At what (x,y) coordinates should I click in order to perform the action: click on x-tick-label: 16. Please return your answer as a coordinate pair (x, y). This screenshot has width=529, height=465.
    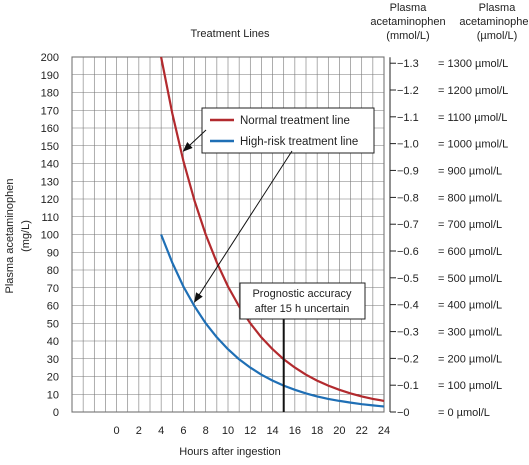
    Looking at the image, I should click on (295, 431).